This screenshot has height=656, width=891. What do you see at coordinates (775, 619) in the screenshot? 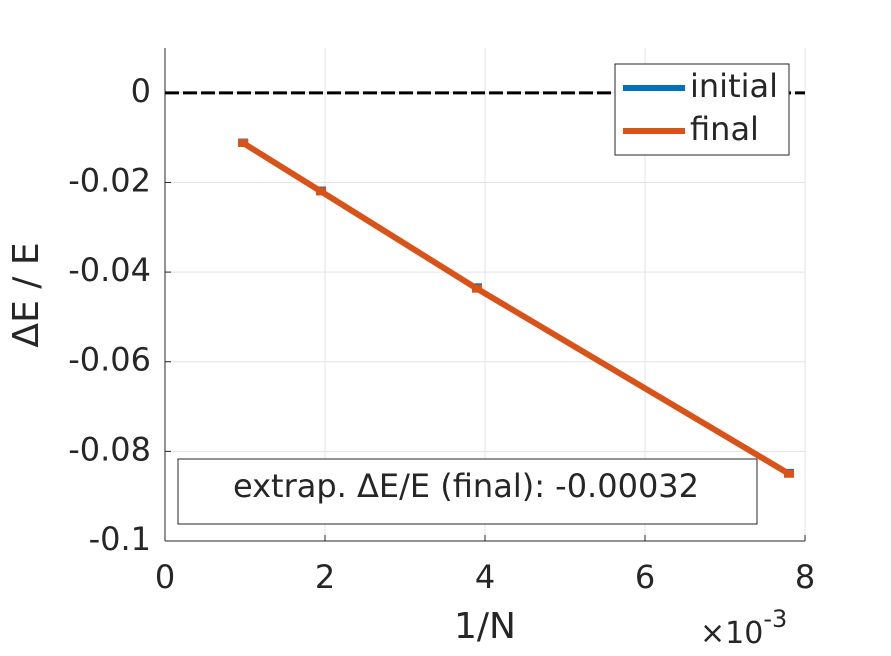
I see `x-exponent-power: -3` at bounding box center [775, 619].